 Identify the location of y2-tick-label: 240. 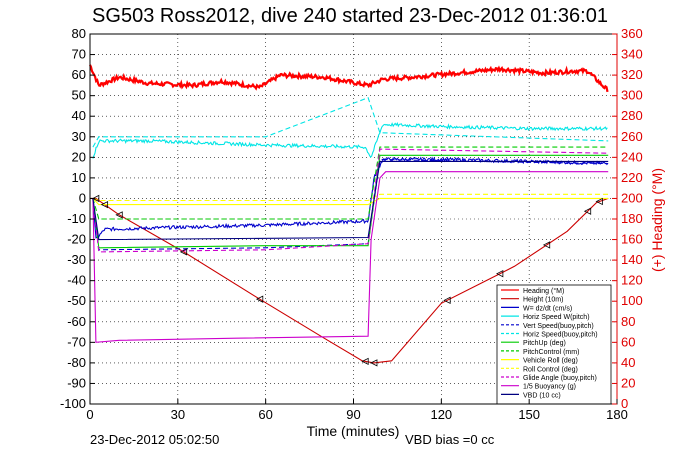
(632, 156).